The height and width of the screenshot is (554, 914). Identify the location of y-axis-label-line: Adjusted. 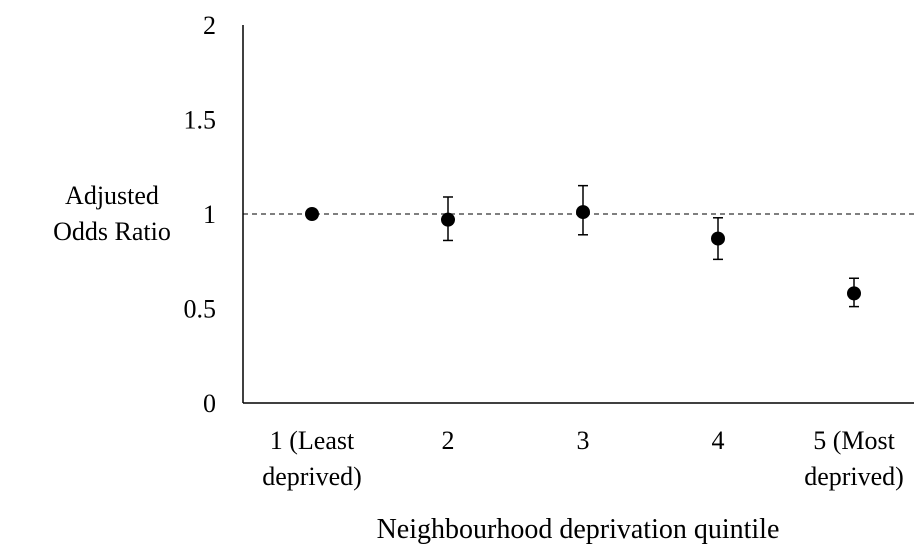
(112, 195).